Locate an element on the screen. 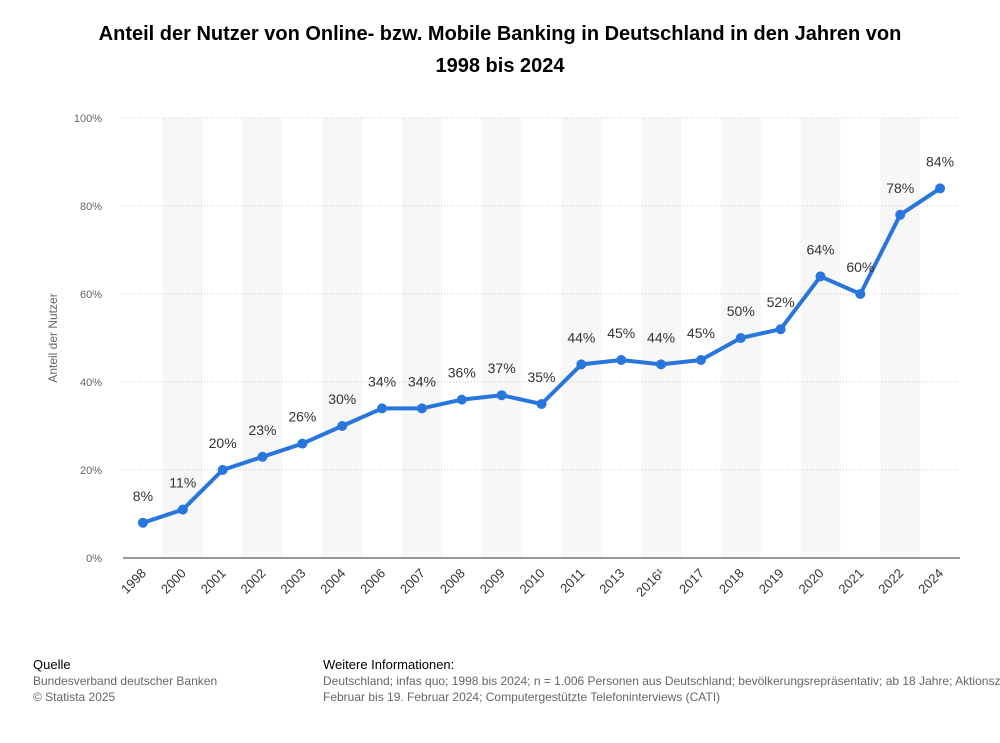  source-text: Bundesverband deutscher Banken is located at coordinates (125, 681).